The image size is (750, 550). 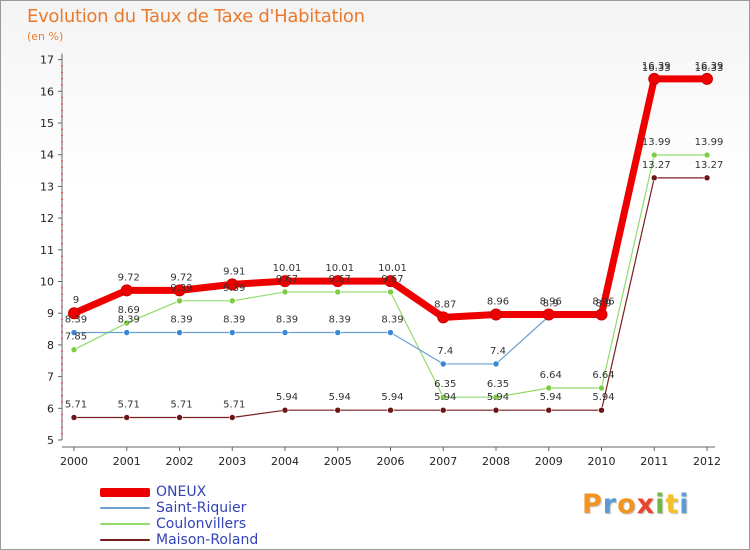 I want to click on proxiti-logo: Proxiti, so click(x=636, y=504).